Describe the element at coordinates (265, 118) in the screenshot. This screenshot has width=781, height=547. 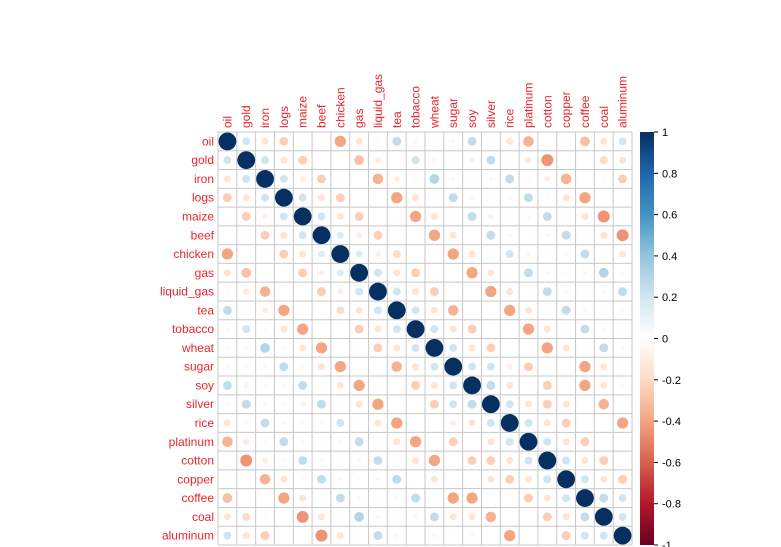
I see `col-label-iron: iron` at that location.